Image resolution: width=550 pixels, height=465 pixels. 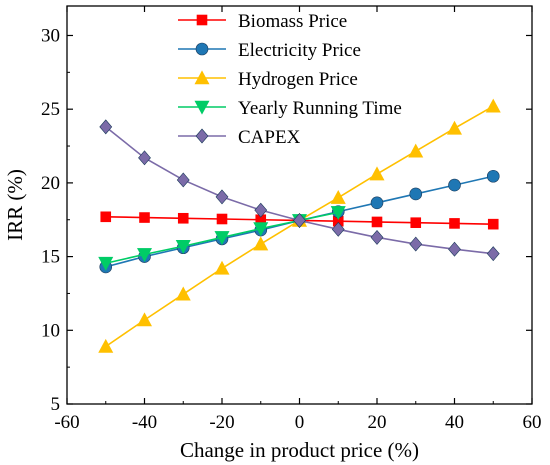 What do you see at coordinates (15, 205) in the screenshot?
I see `y-axis-title: IRR (%)` at bounding box center [15, 205].